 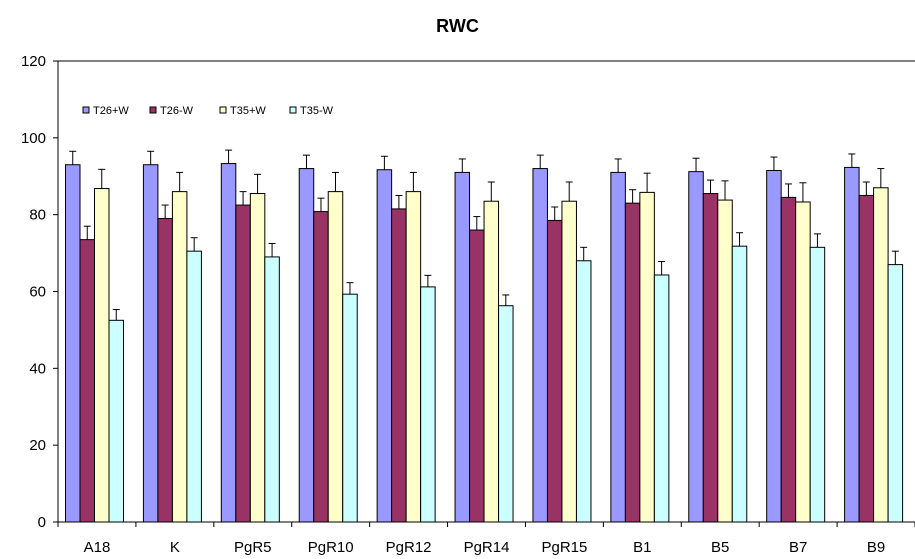 What do you see at coordinates (350, 408) in the screenshot?
I see `bar-PgR10-T35-W` at bounding box center [350, 408].